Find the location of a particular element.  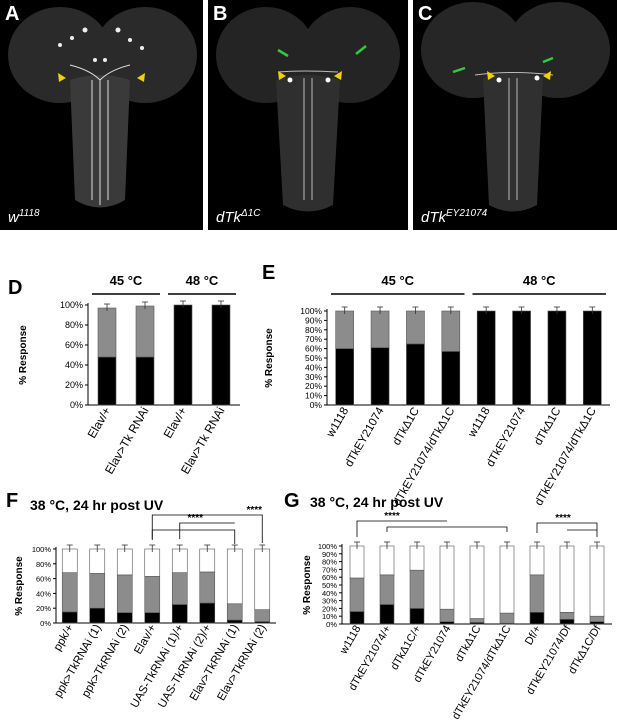

sig-bracket-f-outer is located at coordinates (207, 528).